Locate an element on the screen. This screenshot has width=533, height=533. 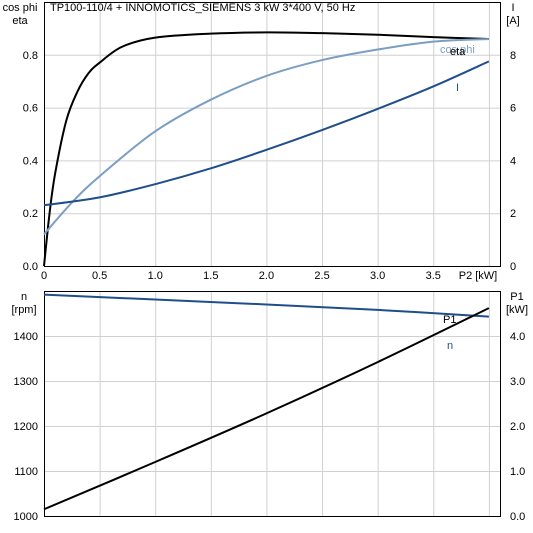
x-tick-label: 1.5 is located at coordinates (210, 276).